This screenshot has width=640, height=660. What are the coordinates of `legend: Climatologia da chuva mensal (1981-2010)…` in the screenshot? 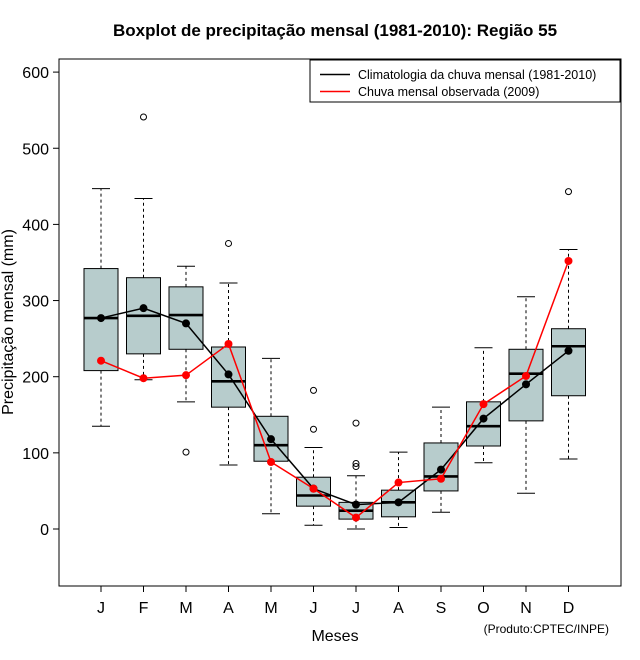 It's located at (465, 81).